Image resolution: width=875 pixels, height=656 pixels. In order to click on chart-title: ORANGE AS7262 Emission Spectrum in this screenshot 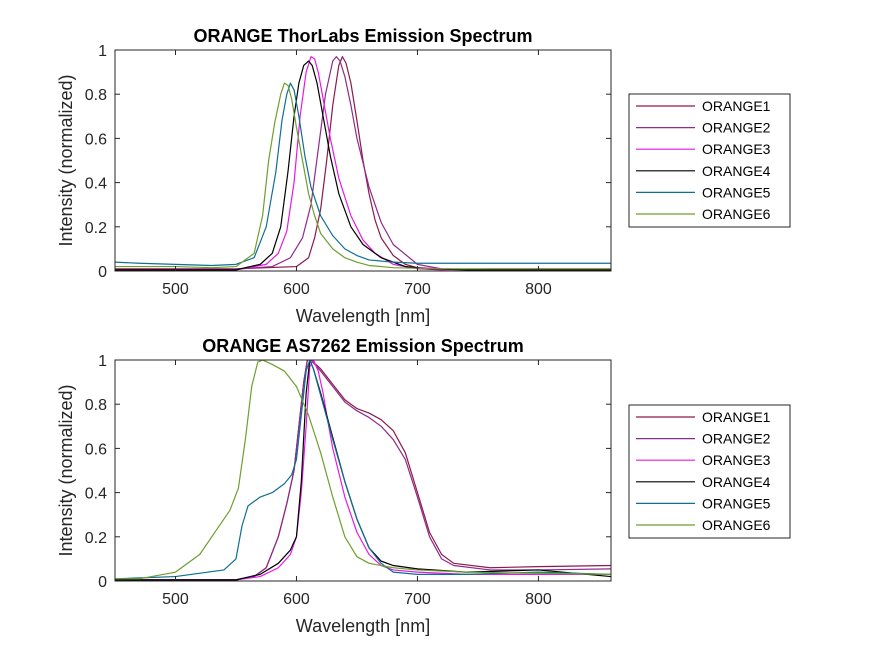, I will do `click(362, 346)`.